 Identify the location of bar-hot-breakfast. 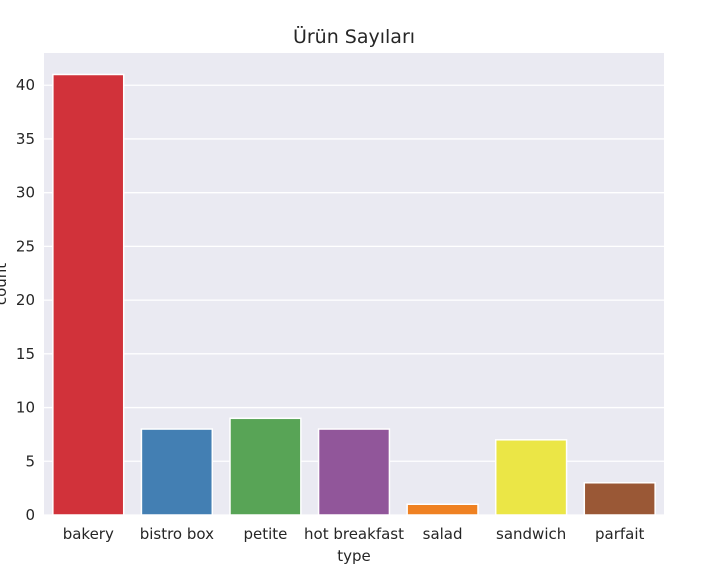
(354, 472).